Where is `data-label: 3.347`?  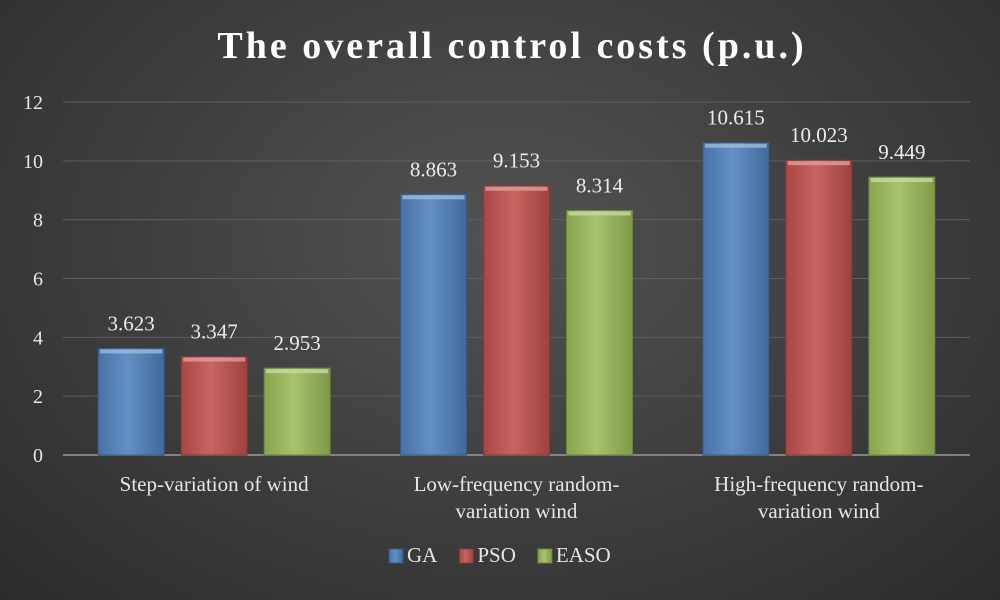
data-label: 3.347 is located at coordinates (214, 332).